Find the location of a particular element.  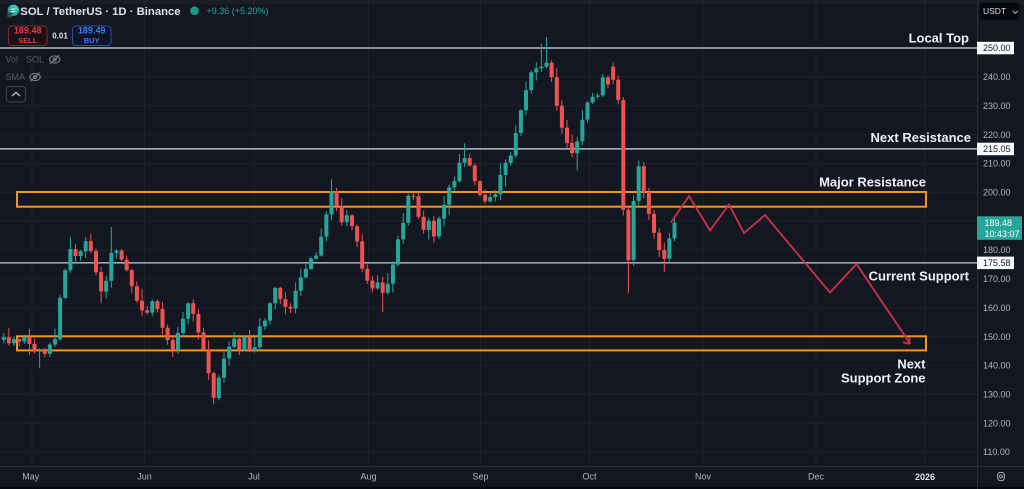

svg-text: SMA is located at coordinates (16, 77).